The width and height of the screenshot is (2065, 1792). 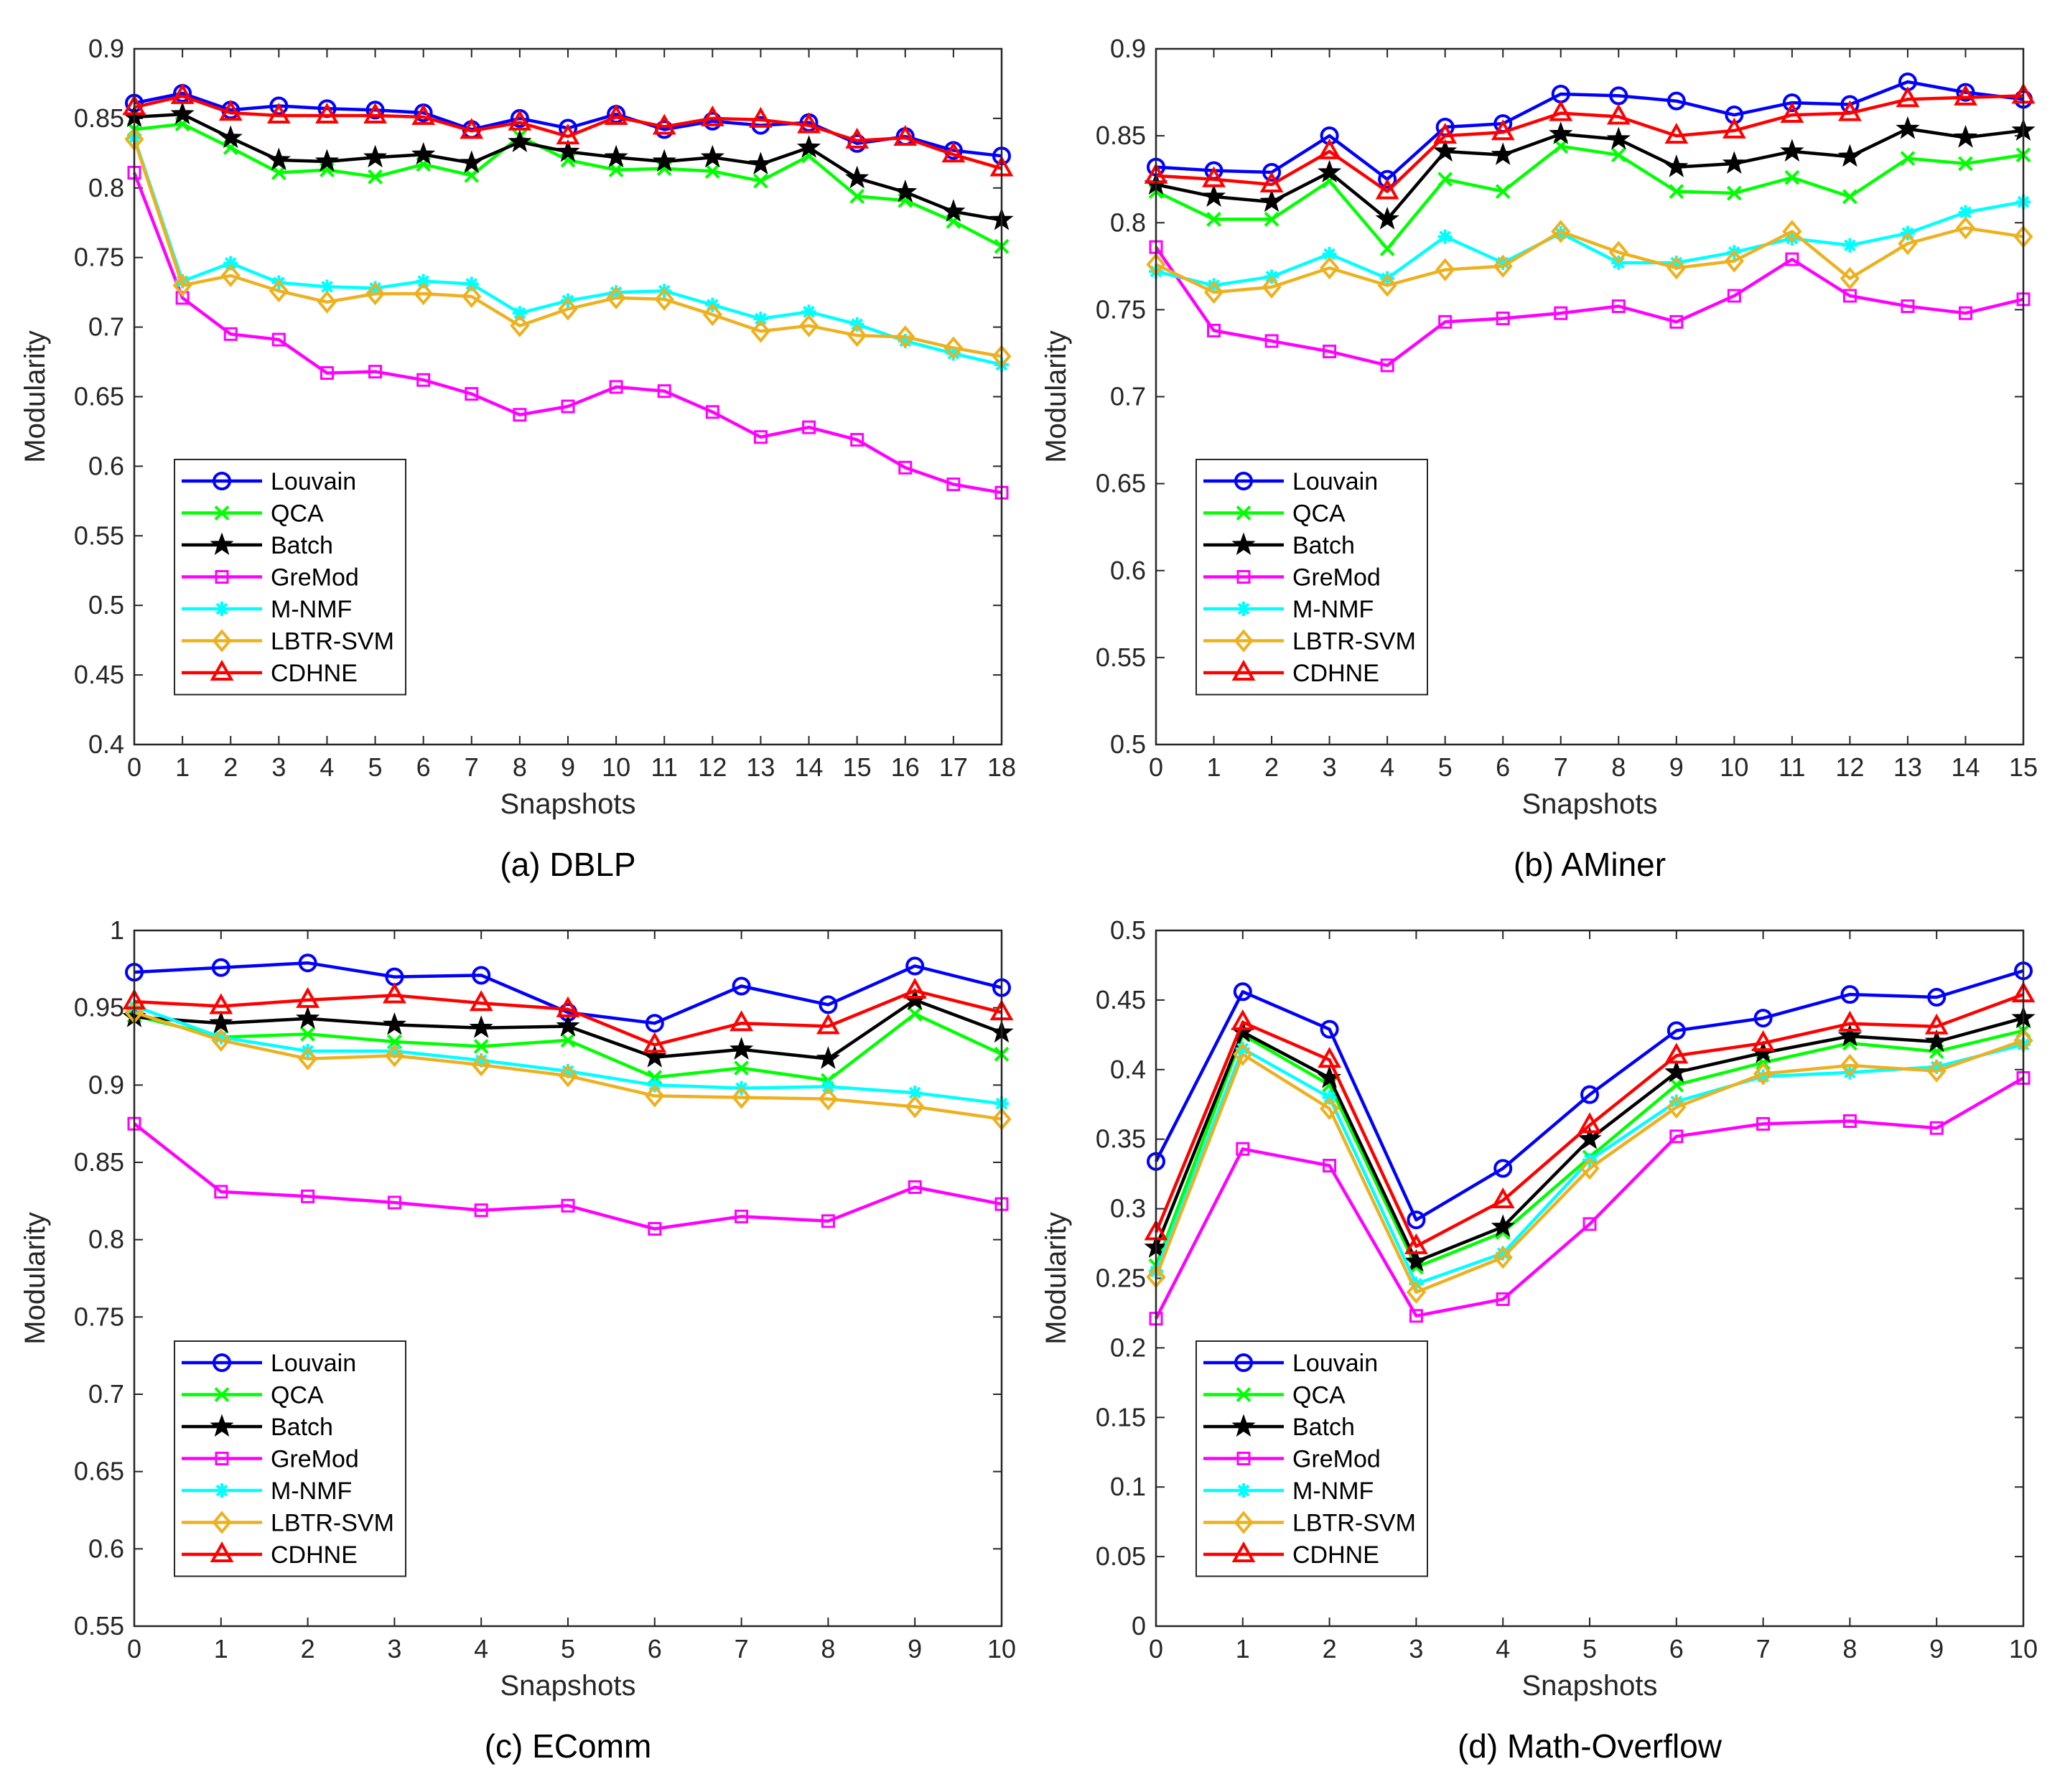 What do you see at coordinates (481, 1648) in the screenshot?
I see `x-tick-label: 4` at bounding box center [481, 1648].